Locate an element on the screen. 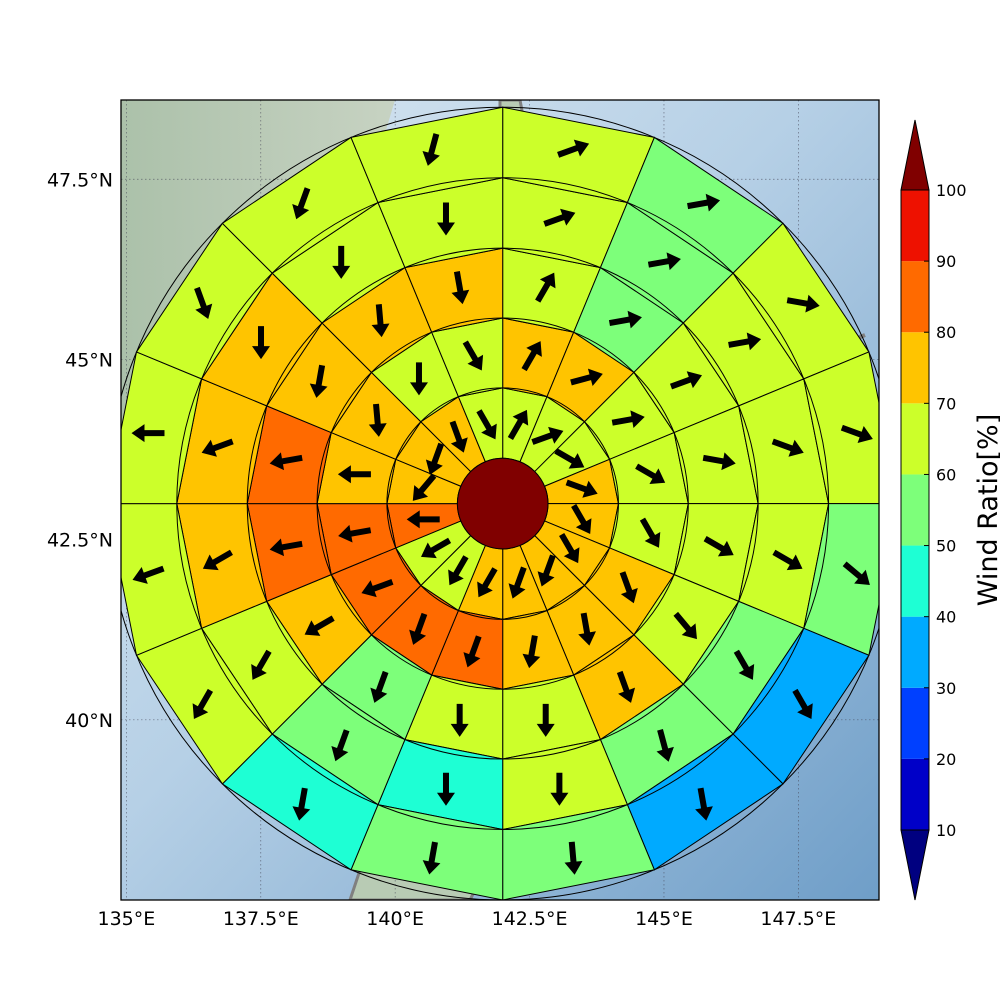 The image size is (1000, 1000). colorbar-tick-label: 70 is located at coordinates (946, 403).